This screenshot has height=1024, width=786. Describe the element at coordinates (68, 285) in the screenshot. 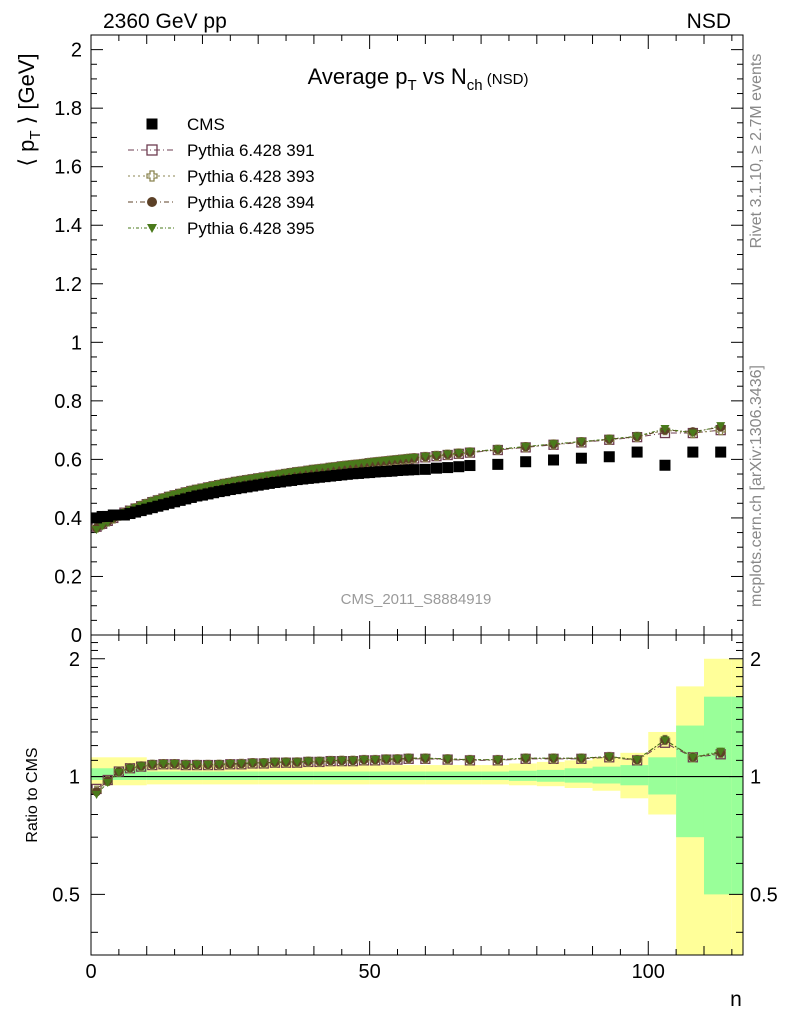

I see `ytick-label: 1.2` at that location.